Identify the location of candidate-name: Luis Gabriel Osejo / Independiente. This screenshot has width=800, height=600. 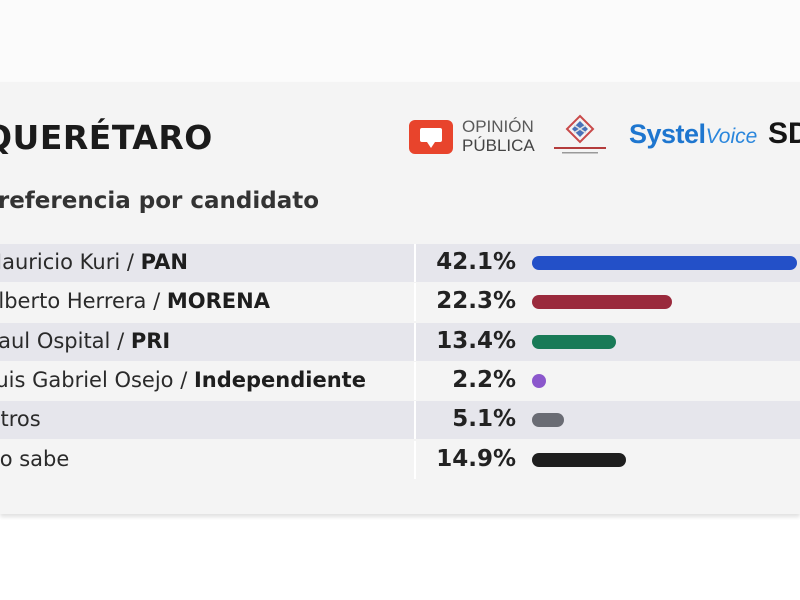
(183, 380).